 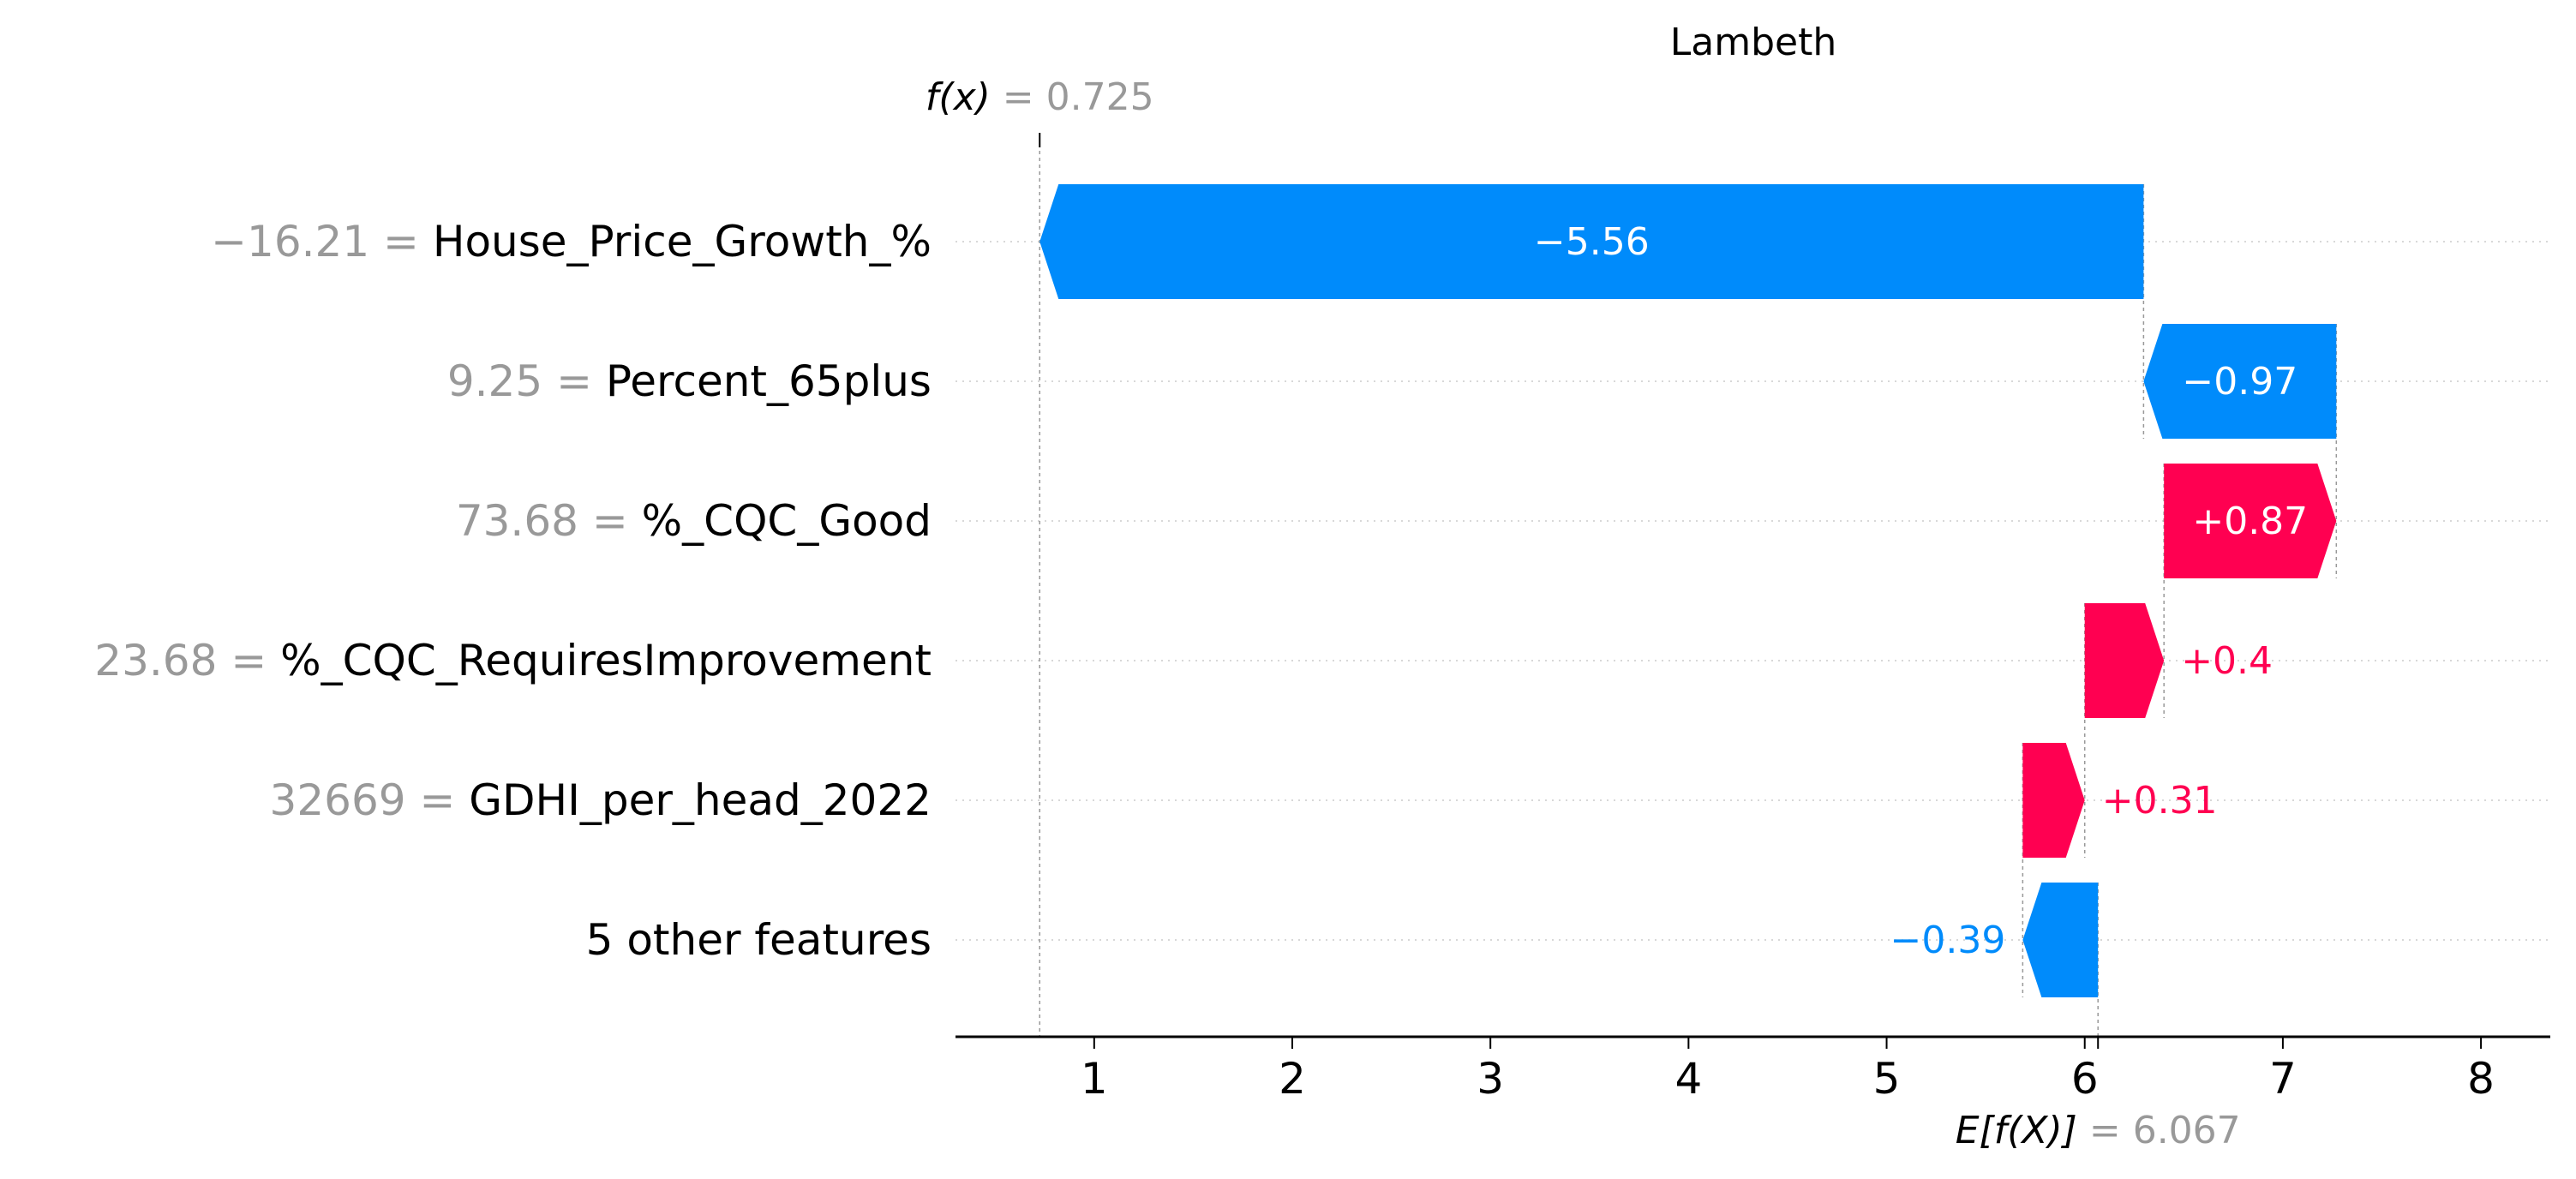 What do you see at coordinates (2283, 1079) in the screenshot?
I see `x-tick-label: 7` at bounding box center [2283, 1079].